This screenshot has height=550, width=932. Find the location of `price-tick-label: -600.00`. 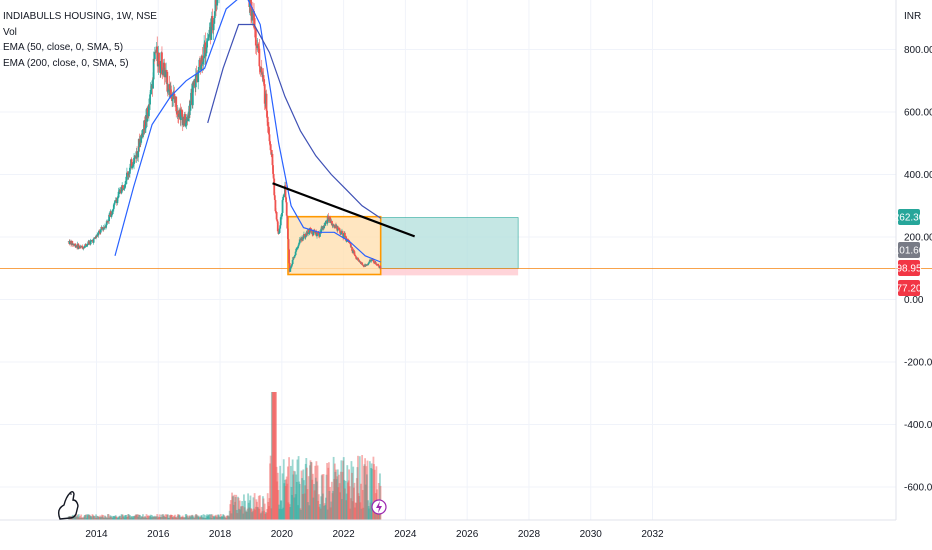

price-tick-label: -600.00 is located at coordinates (918, 488).